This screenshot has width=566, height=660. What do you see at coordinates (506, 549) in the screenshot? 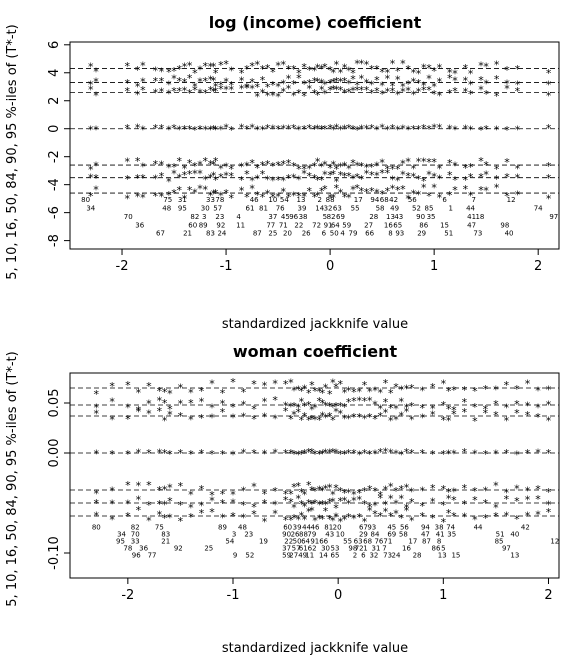
I see `observation-label: 97` at bounding box center [506, 549].